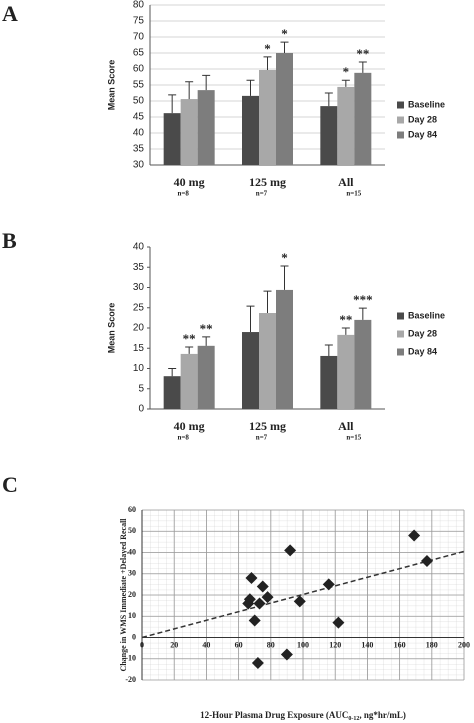  I want to click on category-note: n=7, so click(262, 194).